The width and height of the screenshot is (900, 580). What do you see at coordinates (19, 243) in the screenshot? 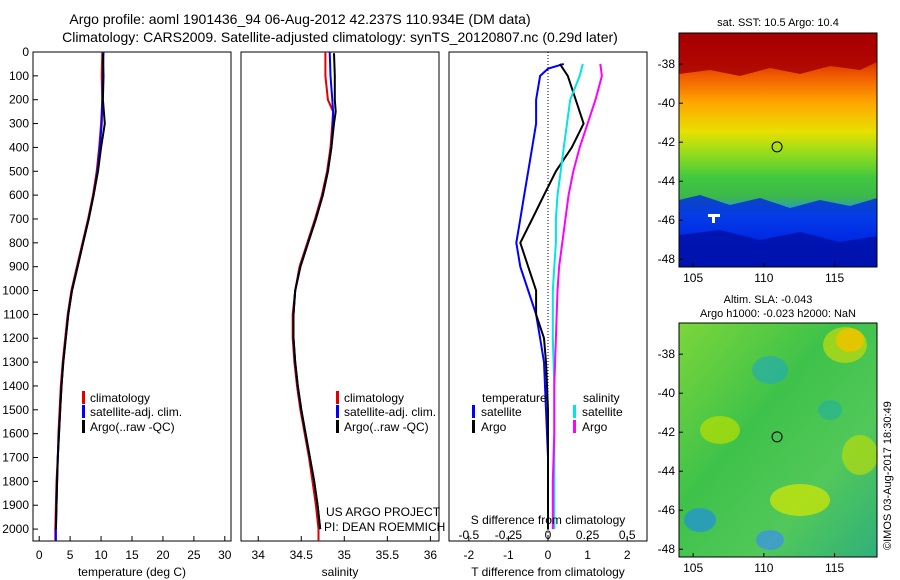
I see `depth-tick-label: 800` at bounding box center [19, 243].